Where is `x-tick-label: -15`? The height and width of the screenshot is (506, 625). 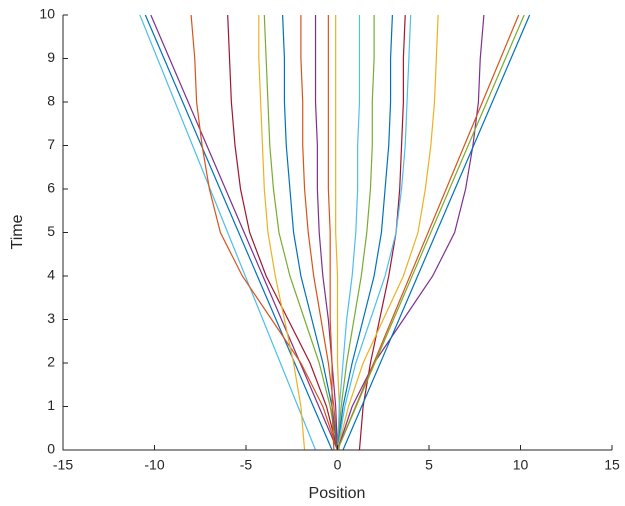
x-tick-label: -15 is located at coordinates (63, 465).